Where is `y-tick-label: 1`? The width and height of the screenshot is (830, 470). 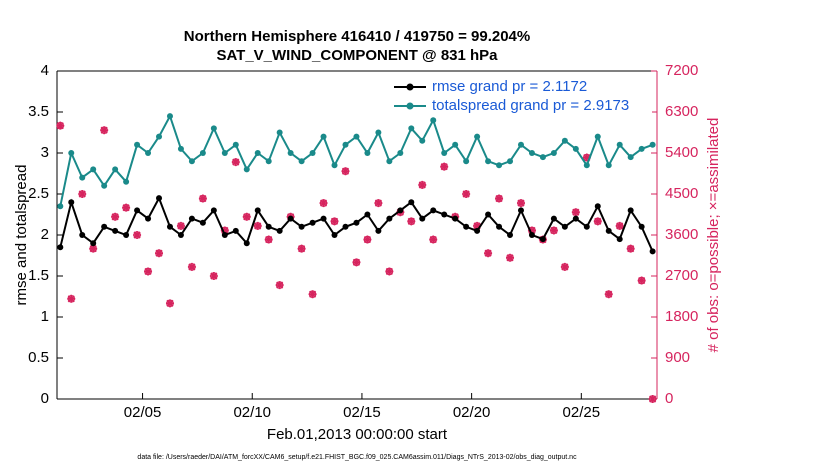 y-tick-label: 1 is located at coordinates (45, 316).